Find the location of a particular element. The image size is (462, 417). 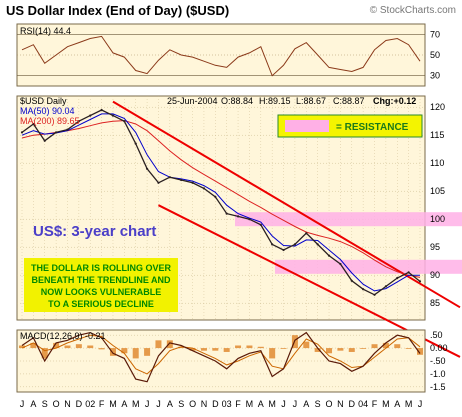

macd-tick-label: -1.0 is located at coordinates (438, 374).